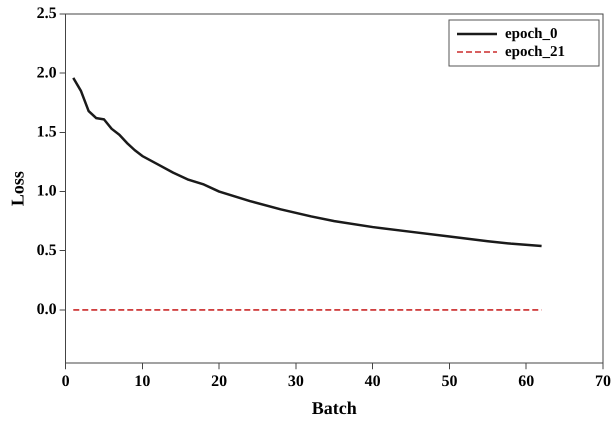 The width and height of the screenshot is (615, 424). I want to click on x-axis-title: Batch, so click(334, 408).